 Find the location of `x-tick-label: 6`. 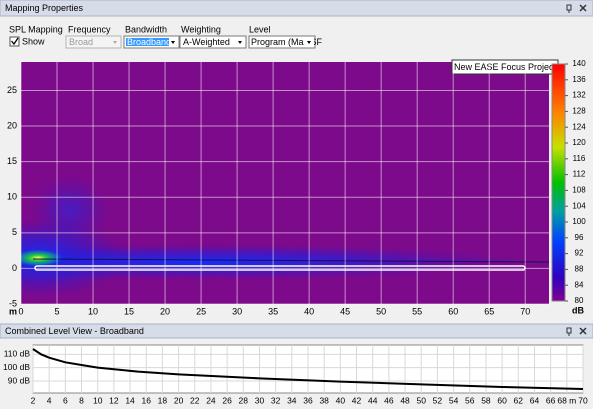

x-tick-label: 6 is located at coordinates (65, 400).